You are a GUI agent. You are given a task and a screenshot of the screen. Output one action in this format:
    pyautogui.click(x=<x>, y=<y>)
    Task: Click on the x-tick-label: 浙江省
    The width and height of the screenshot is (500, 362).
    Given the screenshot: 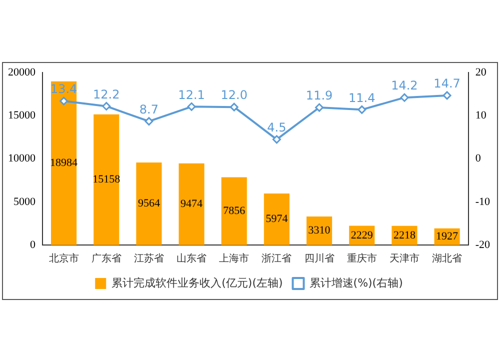 What is the action you would take?
    pyautogui.click(x=277, y=258)
    